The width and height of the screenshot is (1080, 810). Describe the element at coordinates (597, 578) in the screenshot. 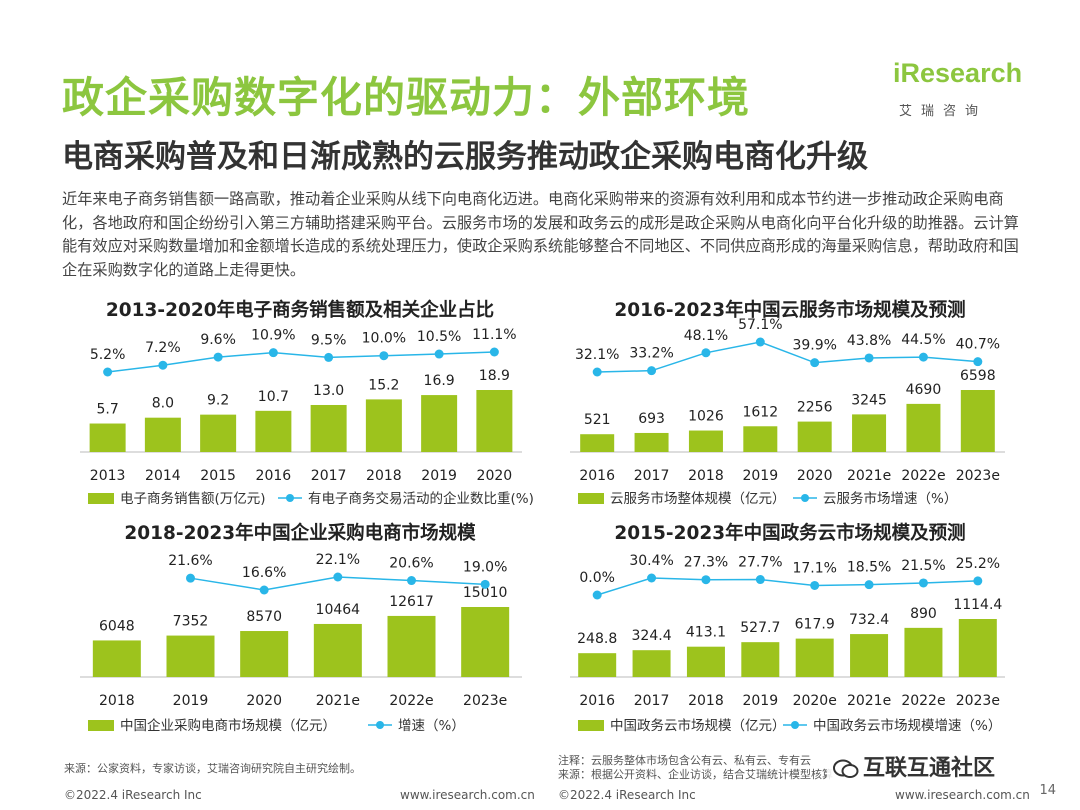

I see `line-value-label: 0.0%` at that location.